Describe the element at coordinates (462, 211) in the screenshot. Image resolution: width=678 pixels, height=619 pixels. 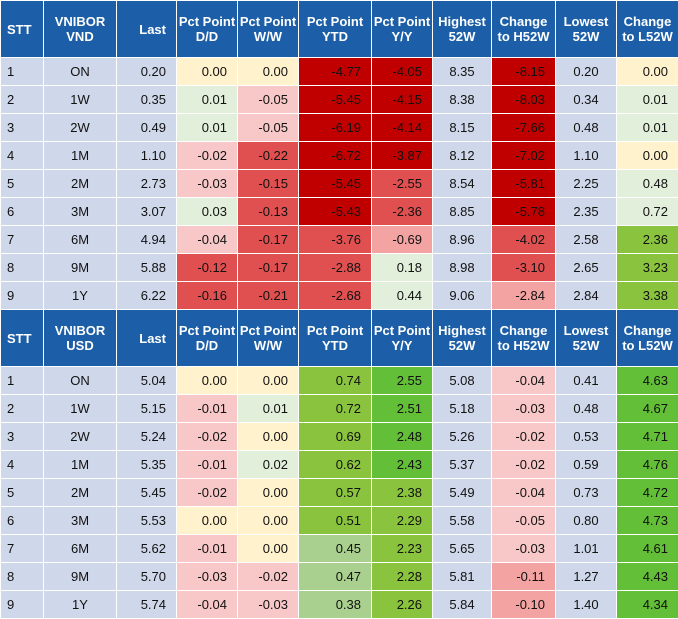
I see `highest-52w-cell: 8.85` at that location.